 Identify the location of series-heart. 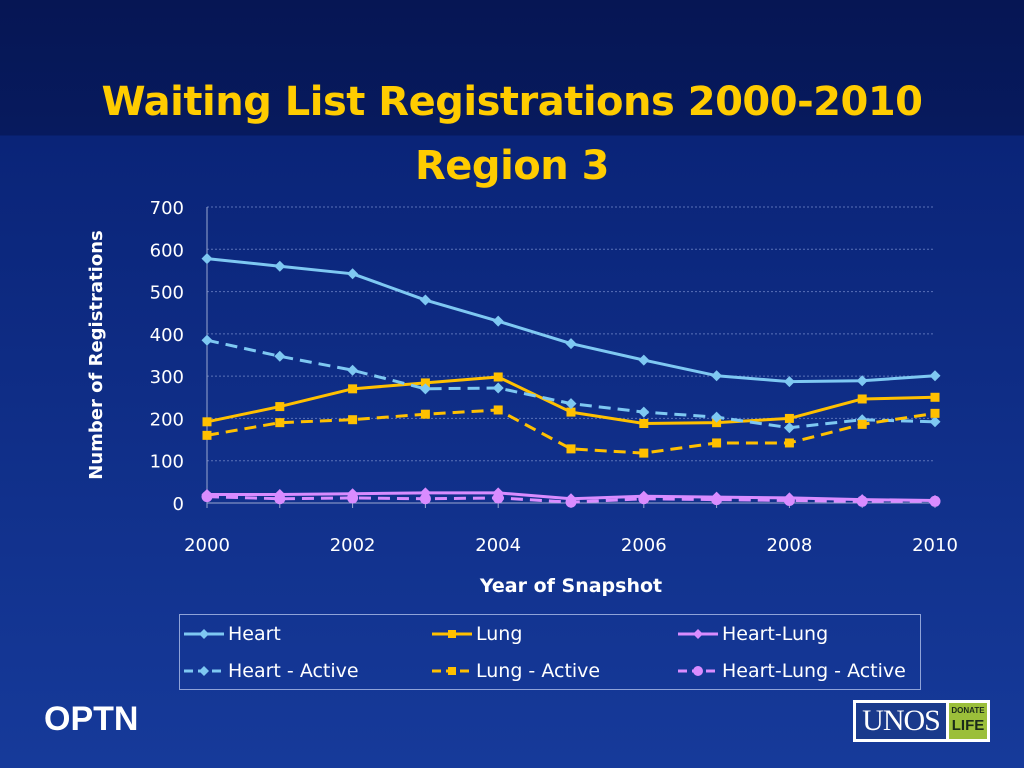
(571, 320).